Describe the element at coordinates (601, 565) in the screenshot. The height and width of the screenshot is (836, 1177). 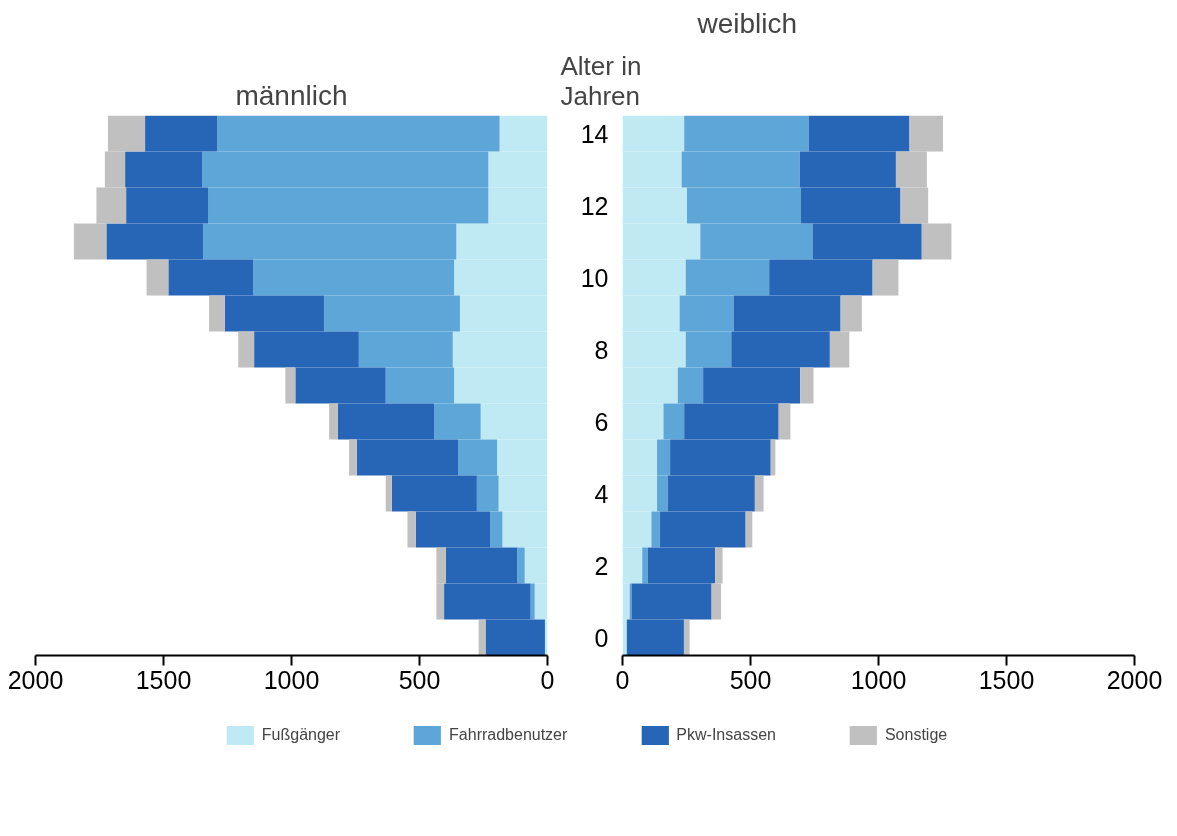
I see `y-tick-label: 2` at that location.